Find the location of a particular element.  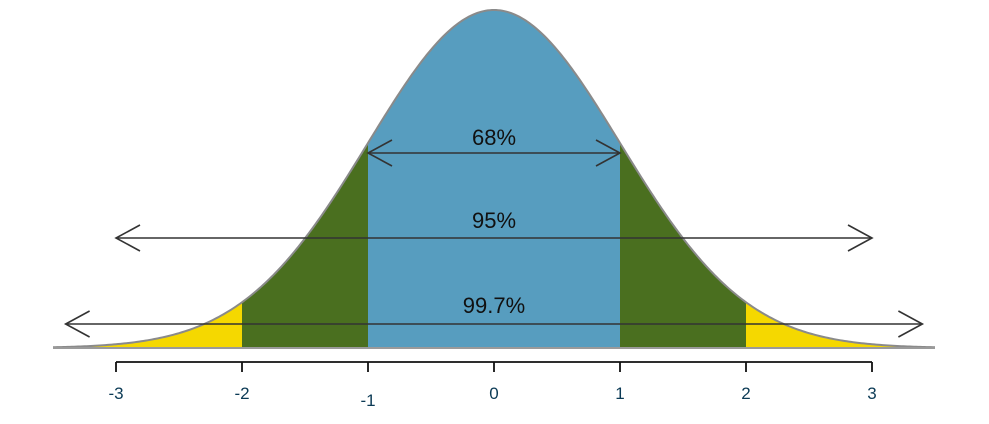

interval-99-7: 99.7% is located at coordinates (494, 315).